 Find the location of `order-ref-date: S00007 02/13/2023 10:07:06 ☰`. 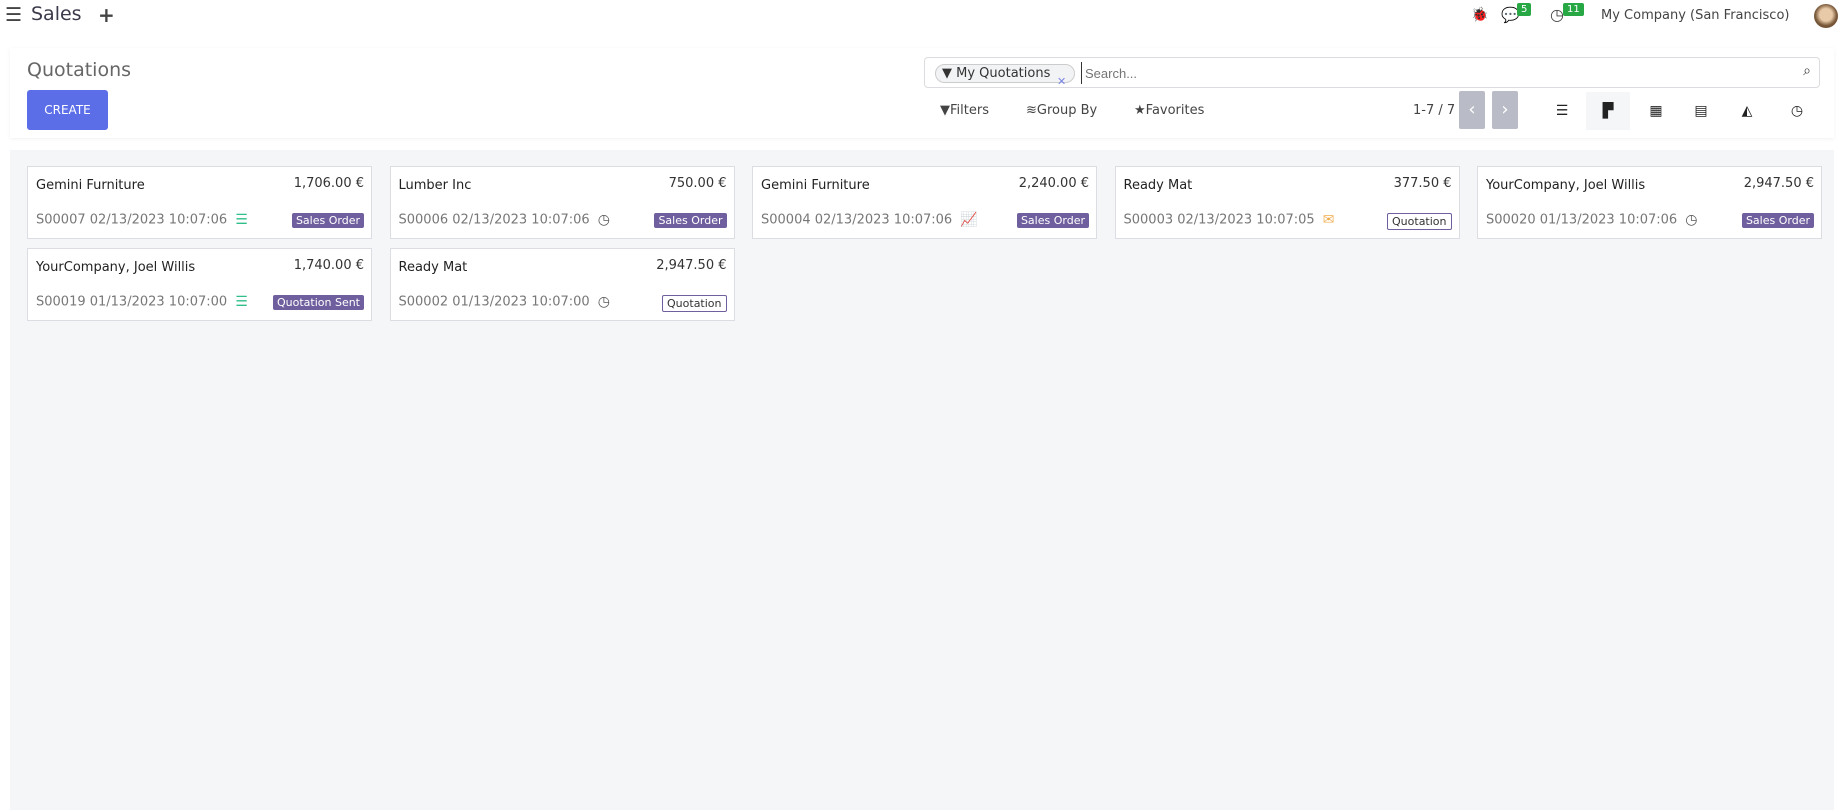

order-ref-date: S00007 02/13/2023 10:07:06 ☰ is located at coordinates (142, 220).